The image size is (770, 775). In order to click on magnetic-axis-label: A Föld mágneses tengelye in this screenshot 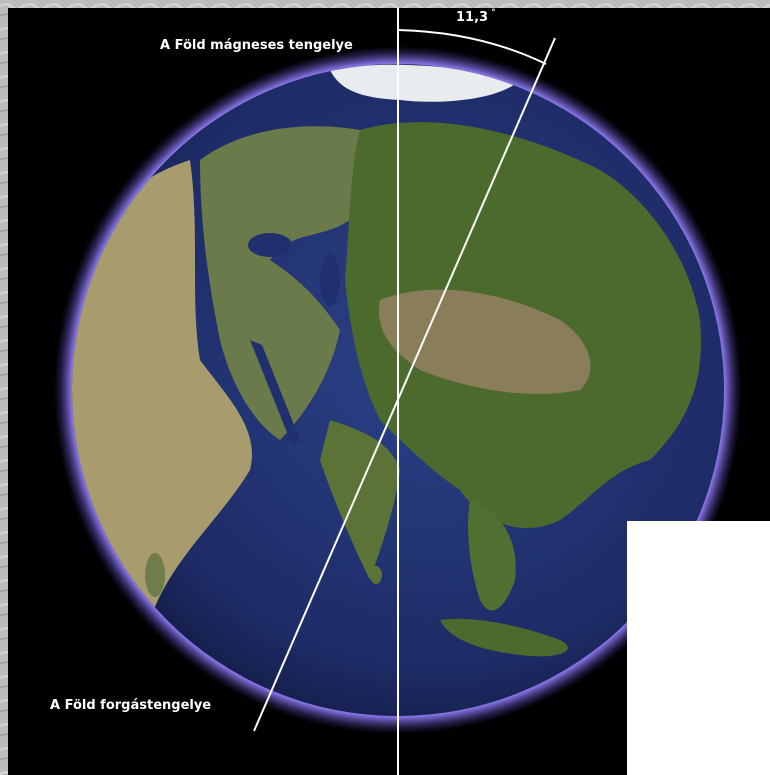, I will do `click(256, 45)`.